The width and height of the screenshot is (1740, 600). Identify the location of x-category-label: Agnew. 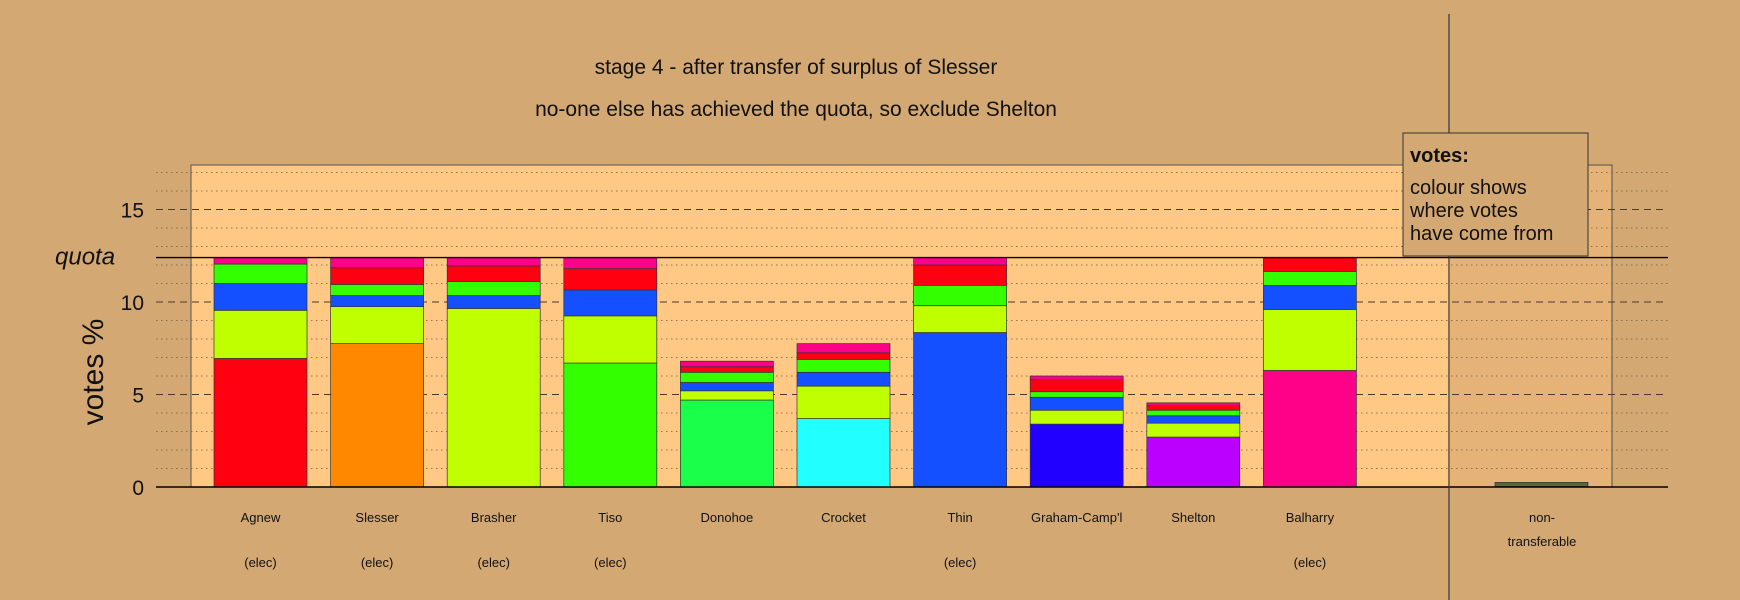
(261, 517).